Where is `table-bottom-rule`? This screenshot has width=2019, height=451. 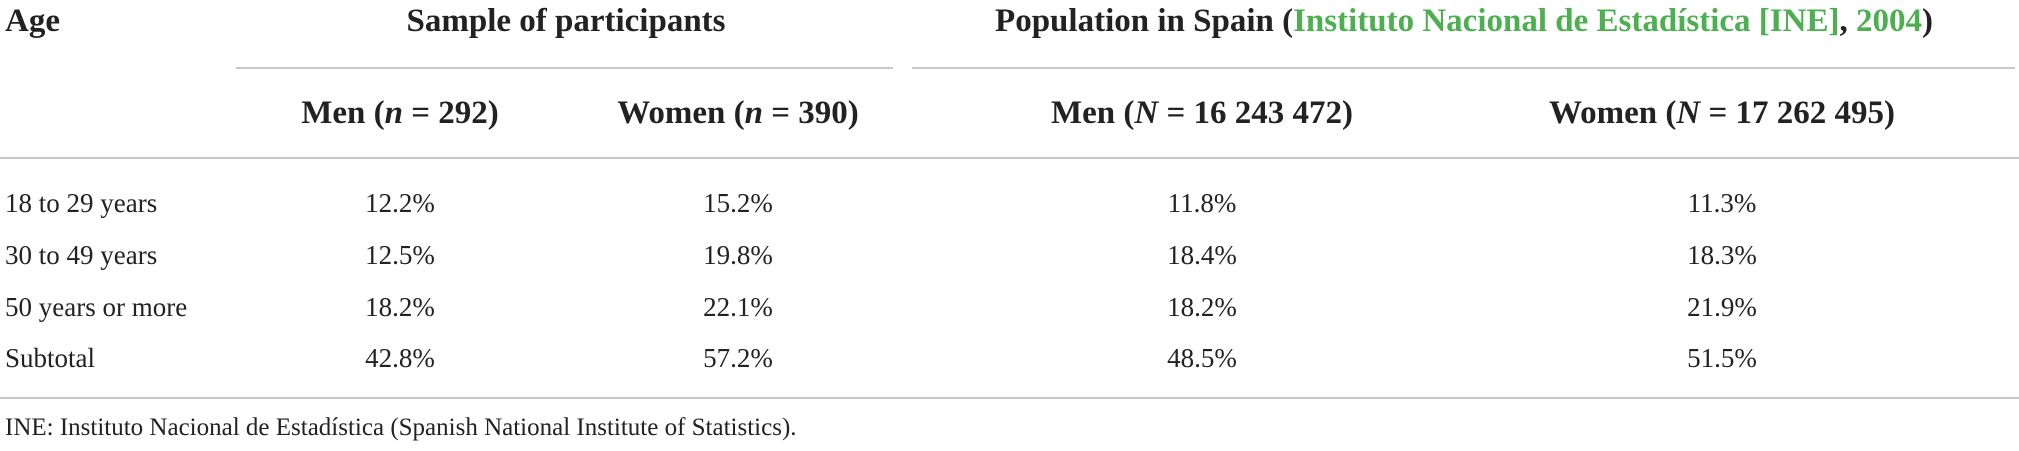 table-bottom-rule is located at coordinates (1009, 398).